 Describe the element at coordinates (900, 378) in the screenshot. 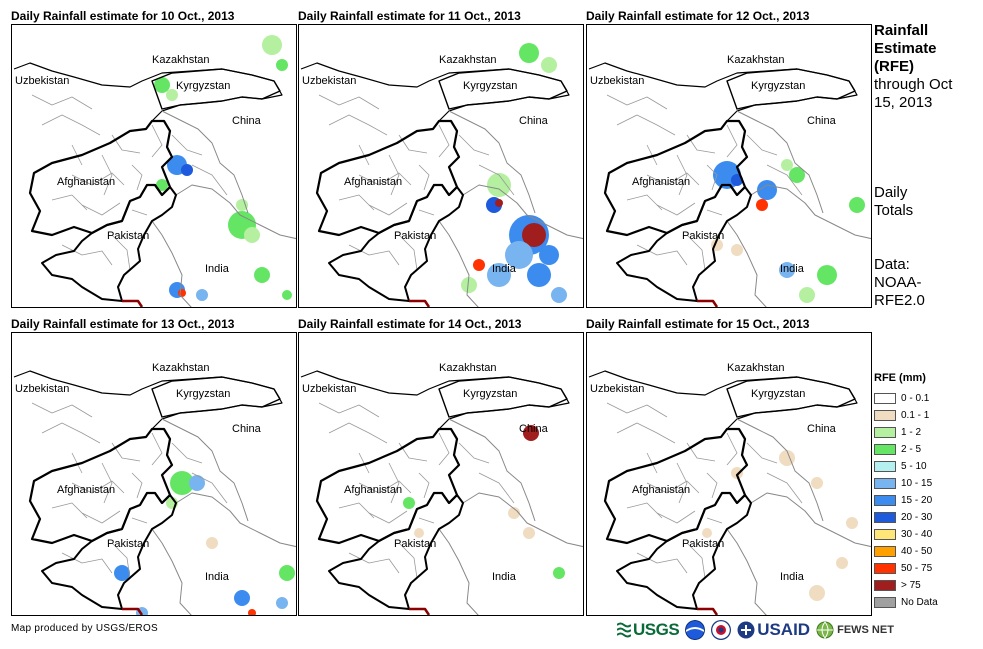

I see `legend-title: RFE (mm)` at that location.